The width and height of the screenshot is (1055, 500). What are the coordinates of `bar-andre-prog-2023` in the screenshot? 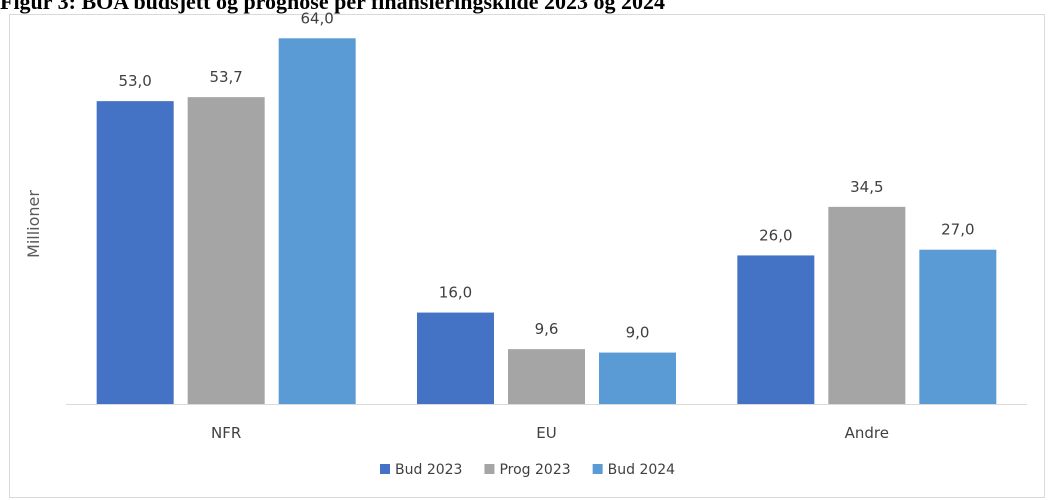 It's located at (867, 305).